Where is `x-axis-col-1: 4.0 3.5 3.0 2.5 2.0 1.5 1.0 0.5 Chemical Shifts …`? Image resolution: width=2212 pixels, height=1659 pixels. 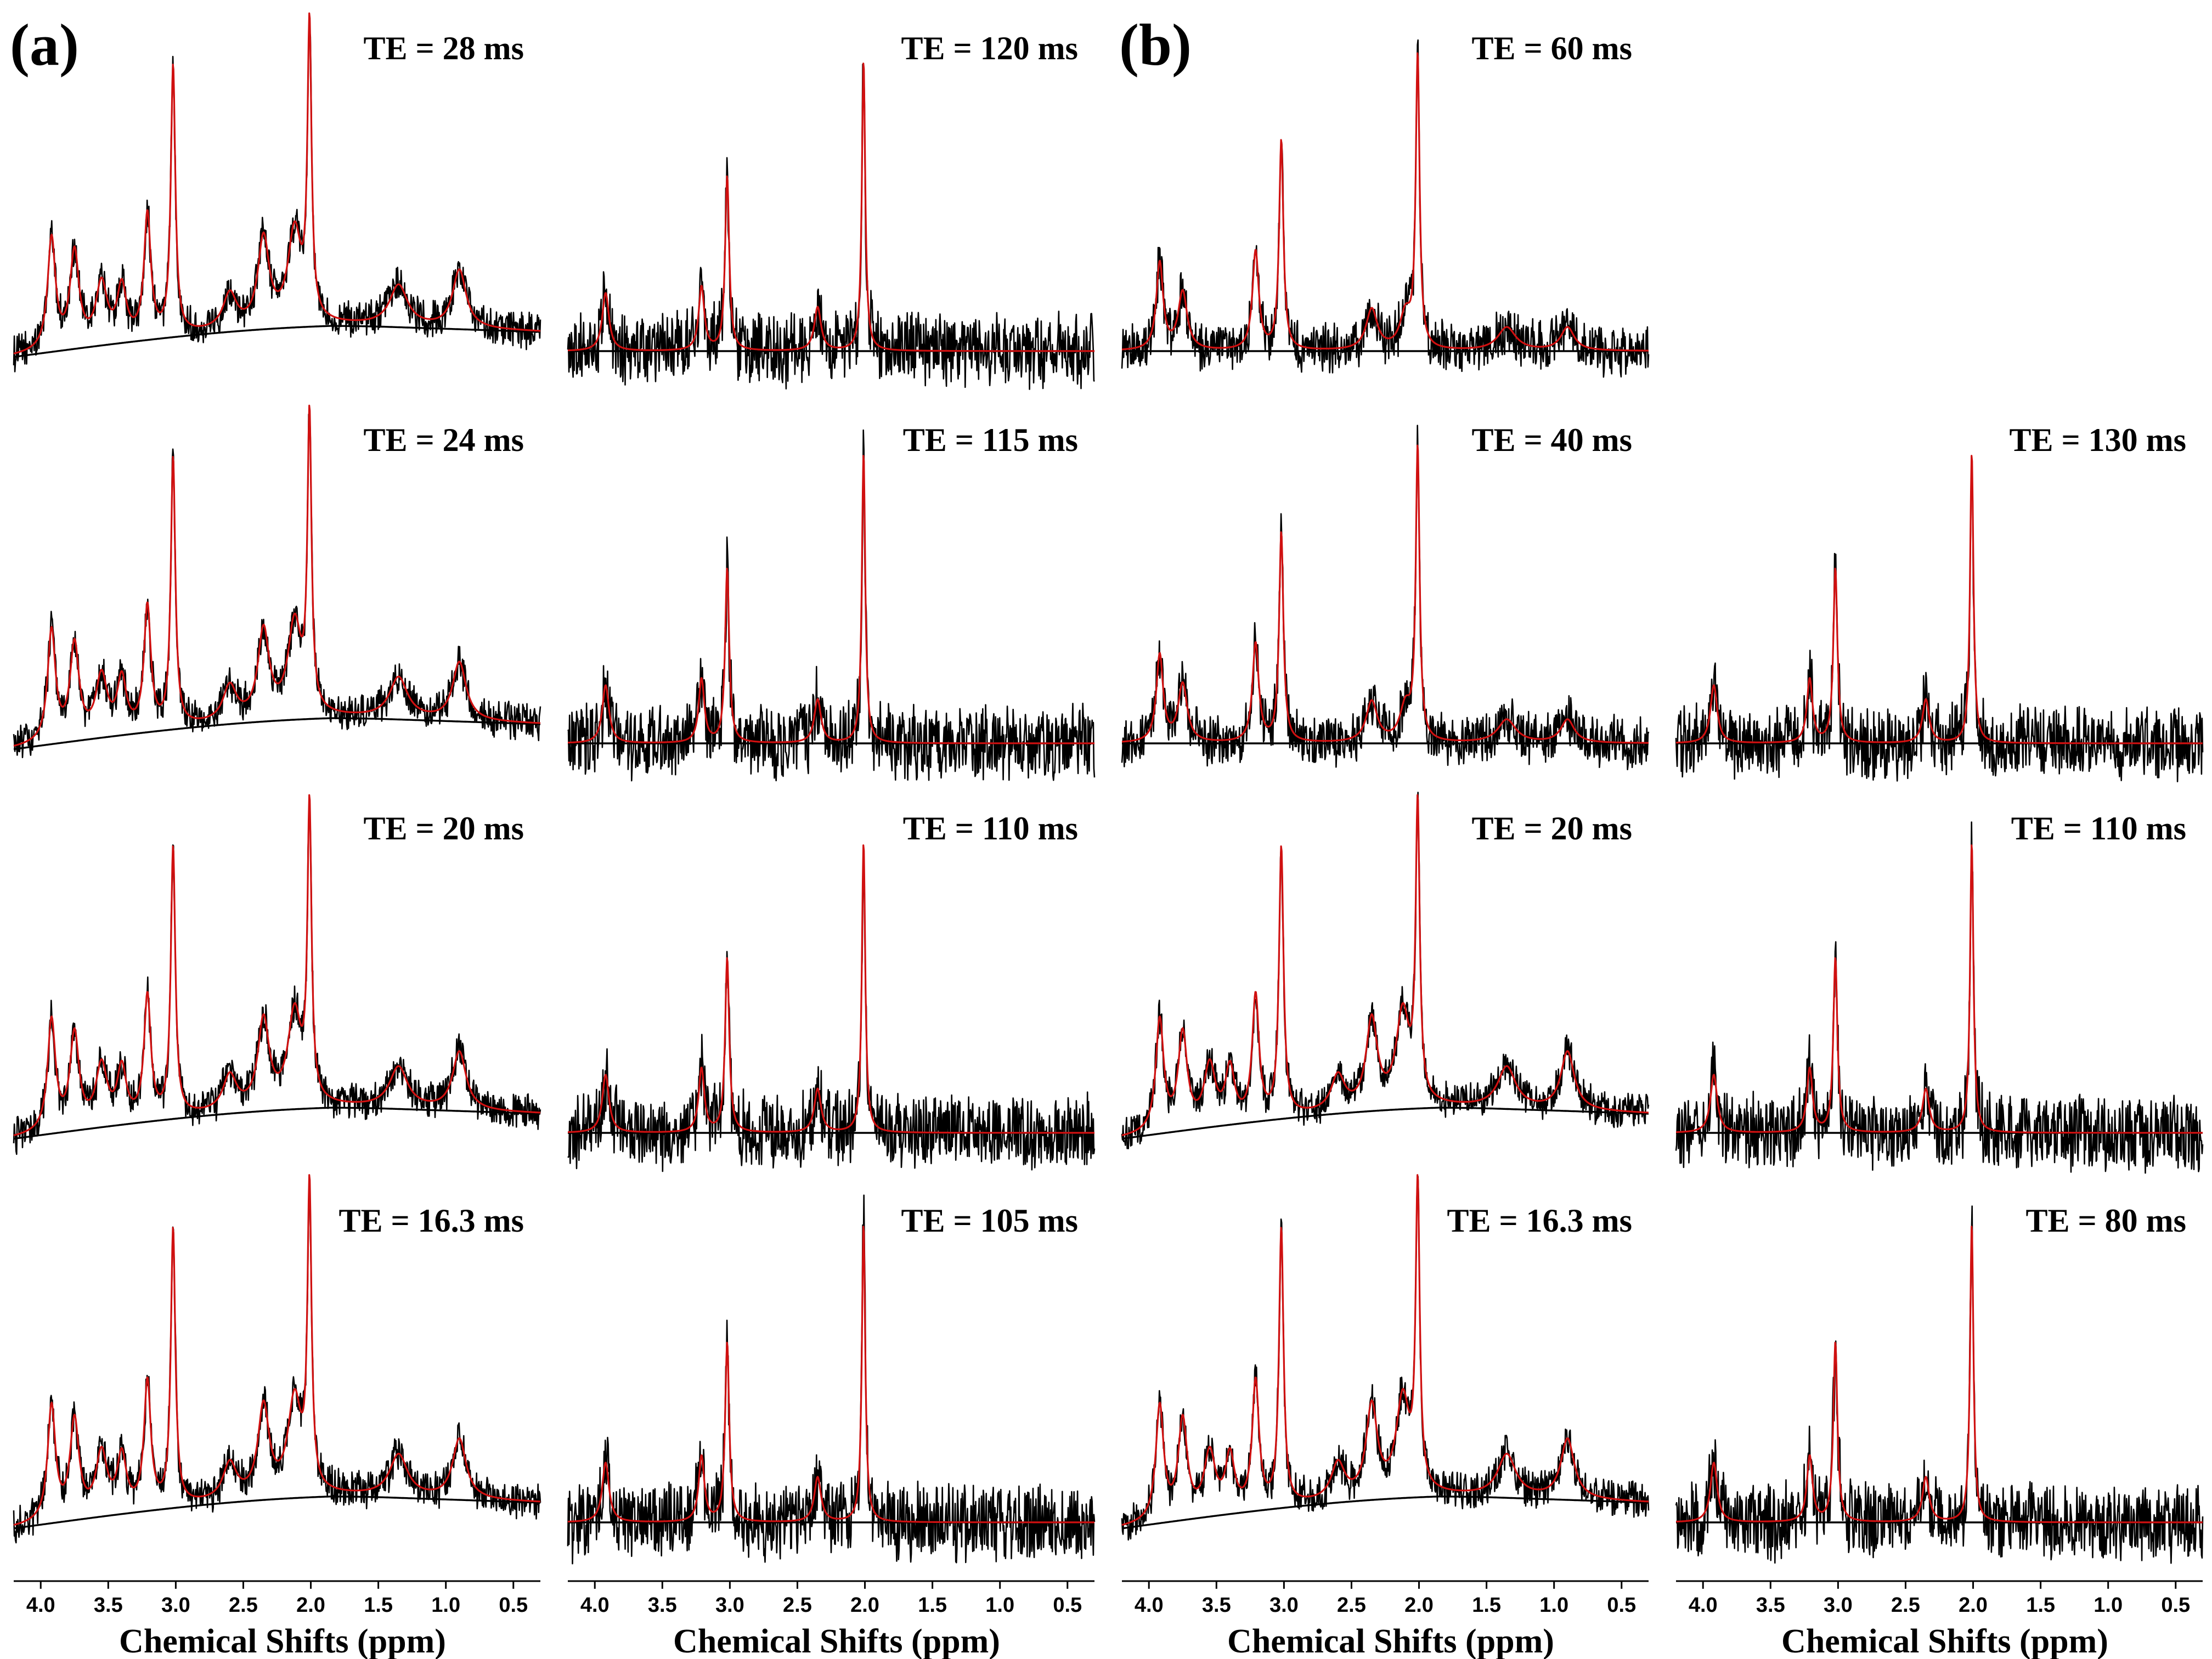 x-axis-col-1: 4.0 3.5 3.0 2.5 2.0 1.5 1.0 0.5 Chemical Shifts … is located at coordinates (277, 1620).